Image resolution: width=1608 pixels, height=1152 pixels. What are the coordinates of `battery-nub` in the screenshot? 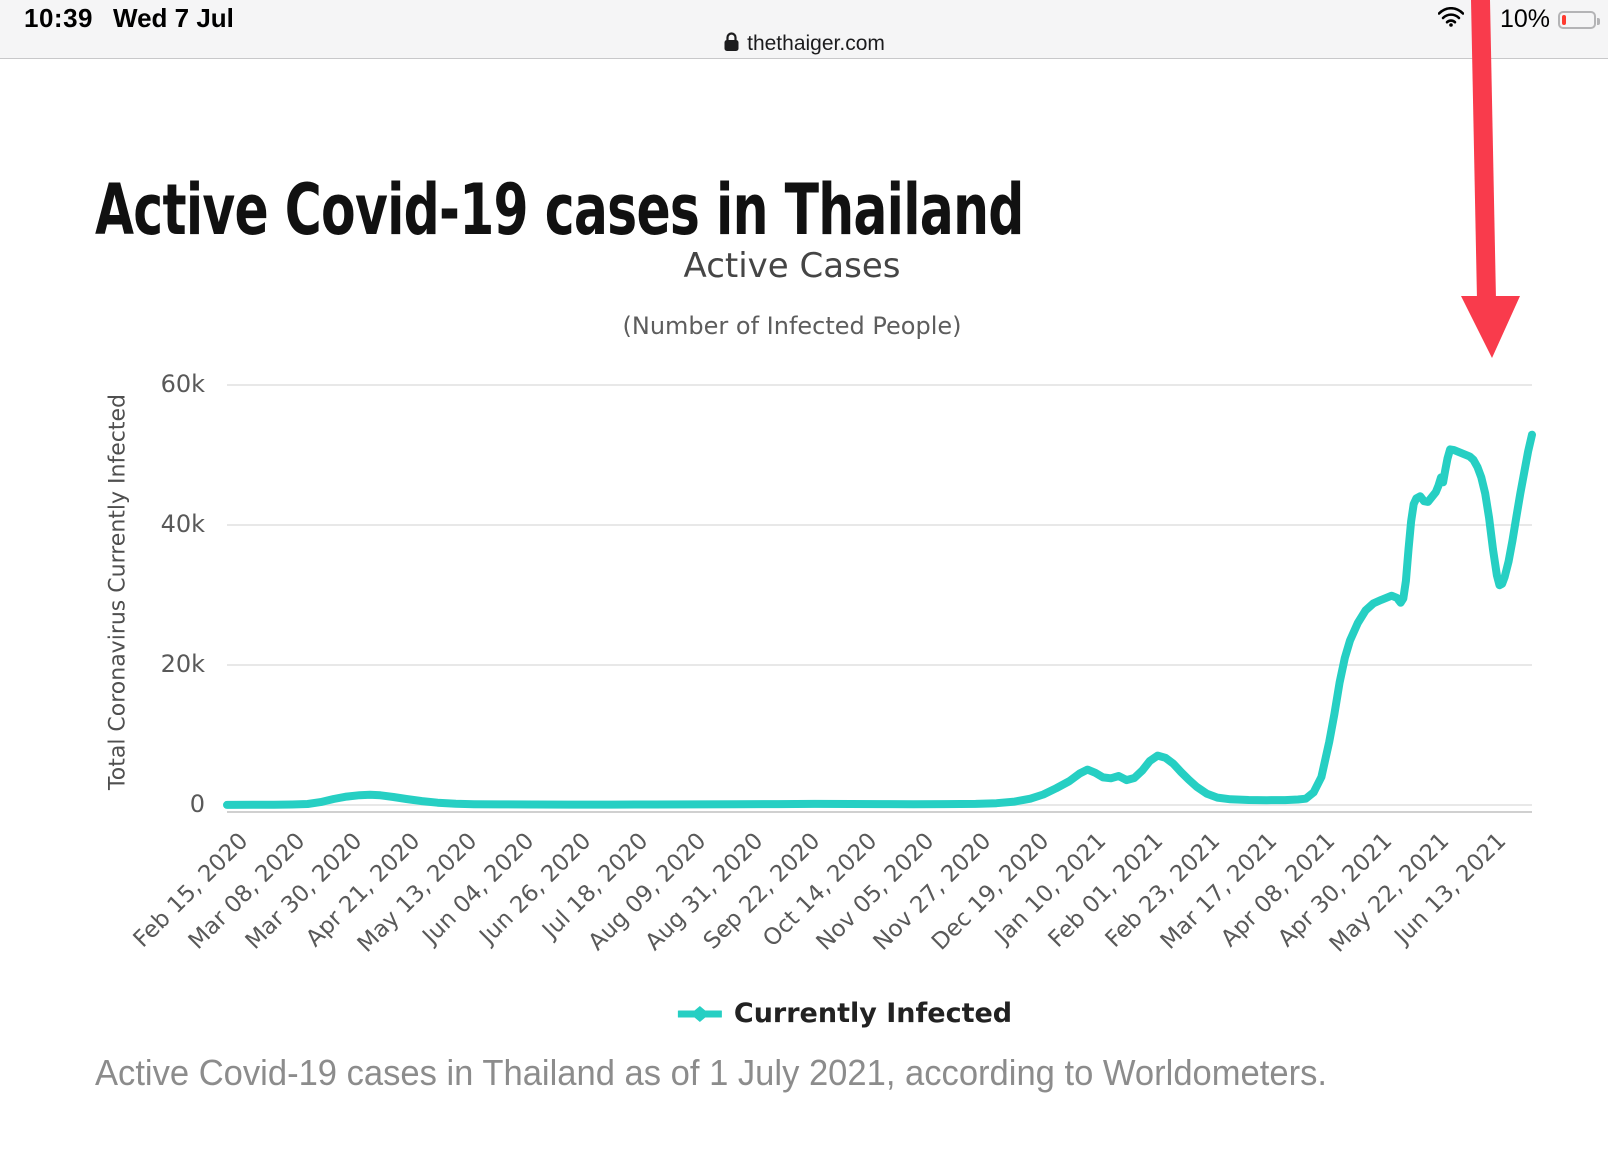 It's located at (1598, 21).